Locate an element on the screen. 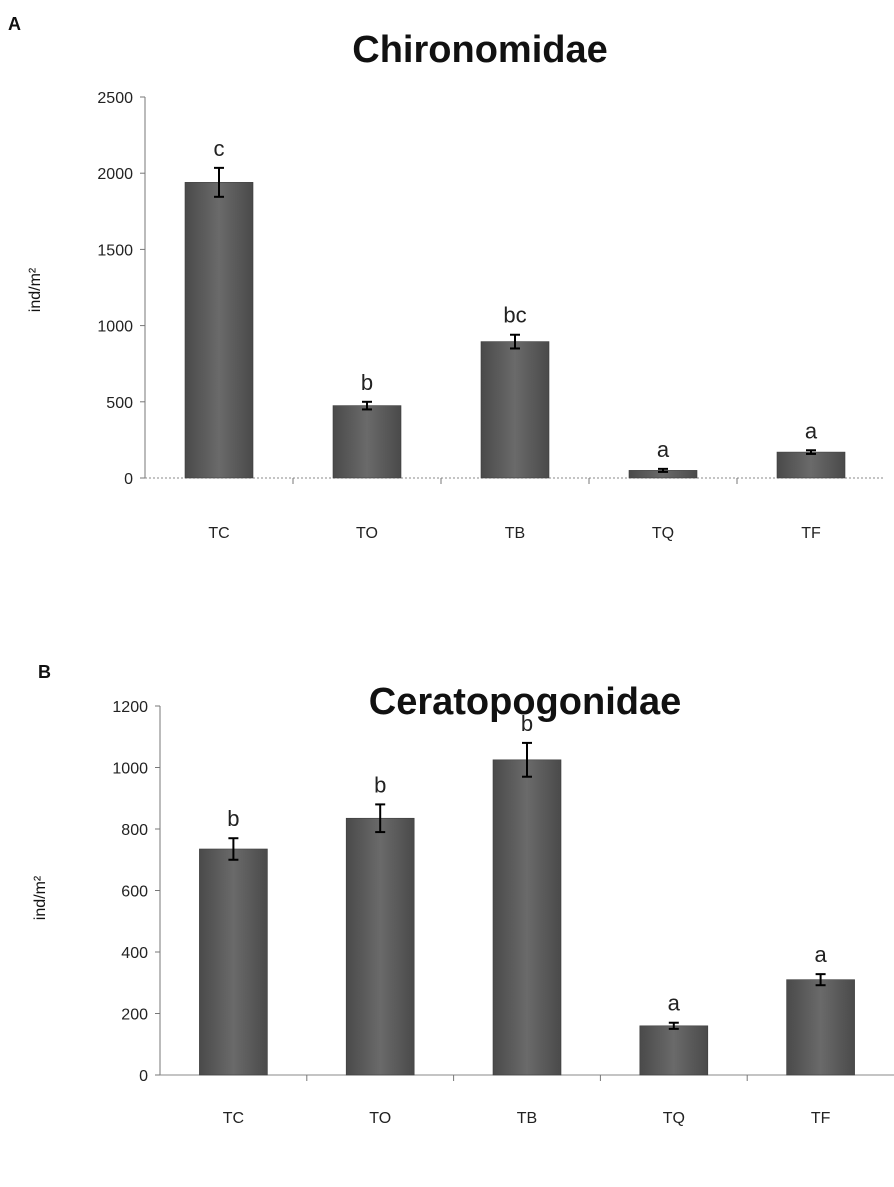  y-axis-label-a: ind/m² is located at coordinates (35, 289).